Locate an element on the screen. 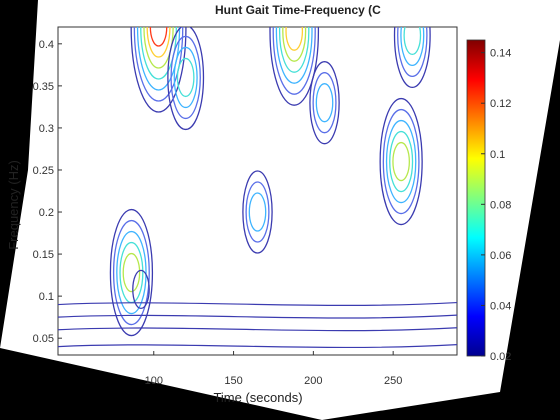  chart-title: Hunt Gait Time-Frequency (C is located at coordinates (298, 10).